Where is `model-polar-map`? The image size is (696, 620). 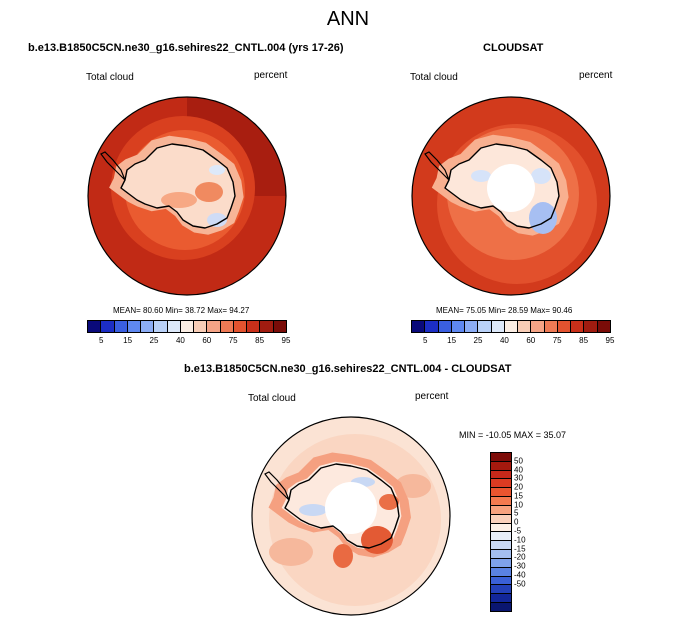 model-polar-map is located at coordinates (187, 196).